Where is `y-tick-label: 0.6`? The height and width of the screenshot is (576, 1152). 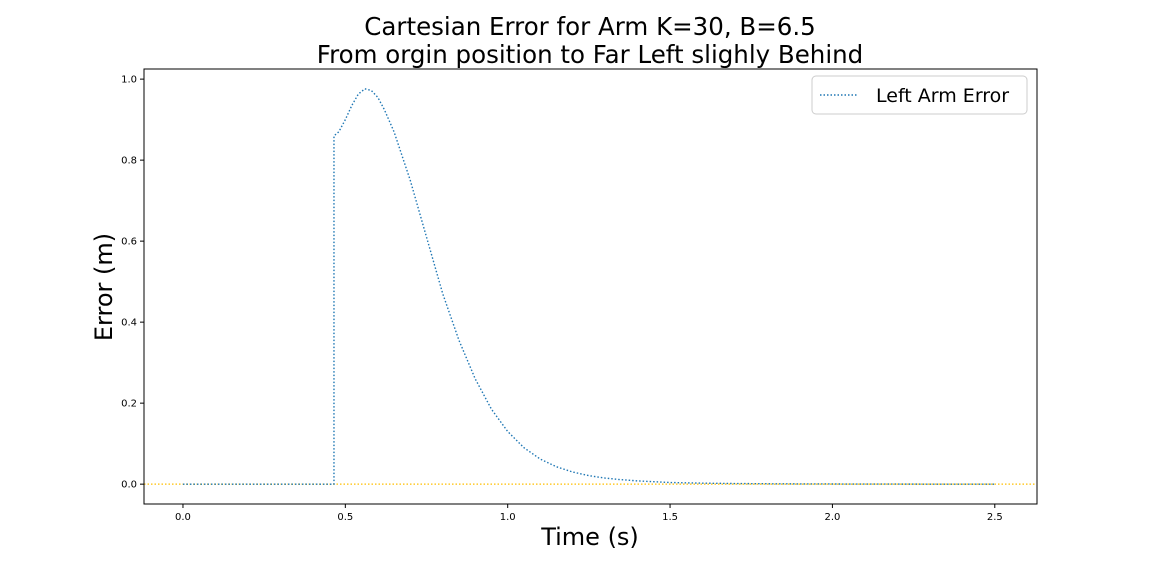
y-tick-label: 0.6 is located at coordinates (129, 242).